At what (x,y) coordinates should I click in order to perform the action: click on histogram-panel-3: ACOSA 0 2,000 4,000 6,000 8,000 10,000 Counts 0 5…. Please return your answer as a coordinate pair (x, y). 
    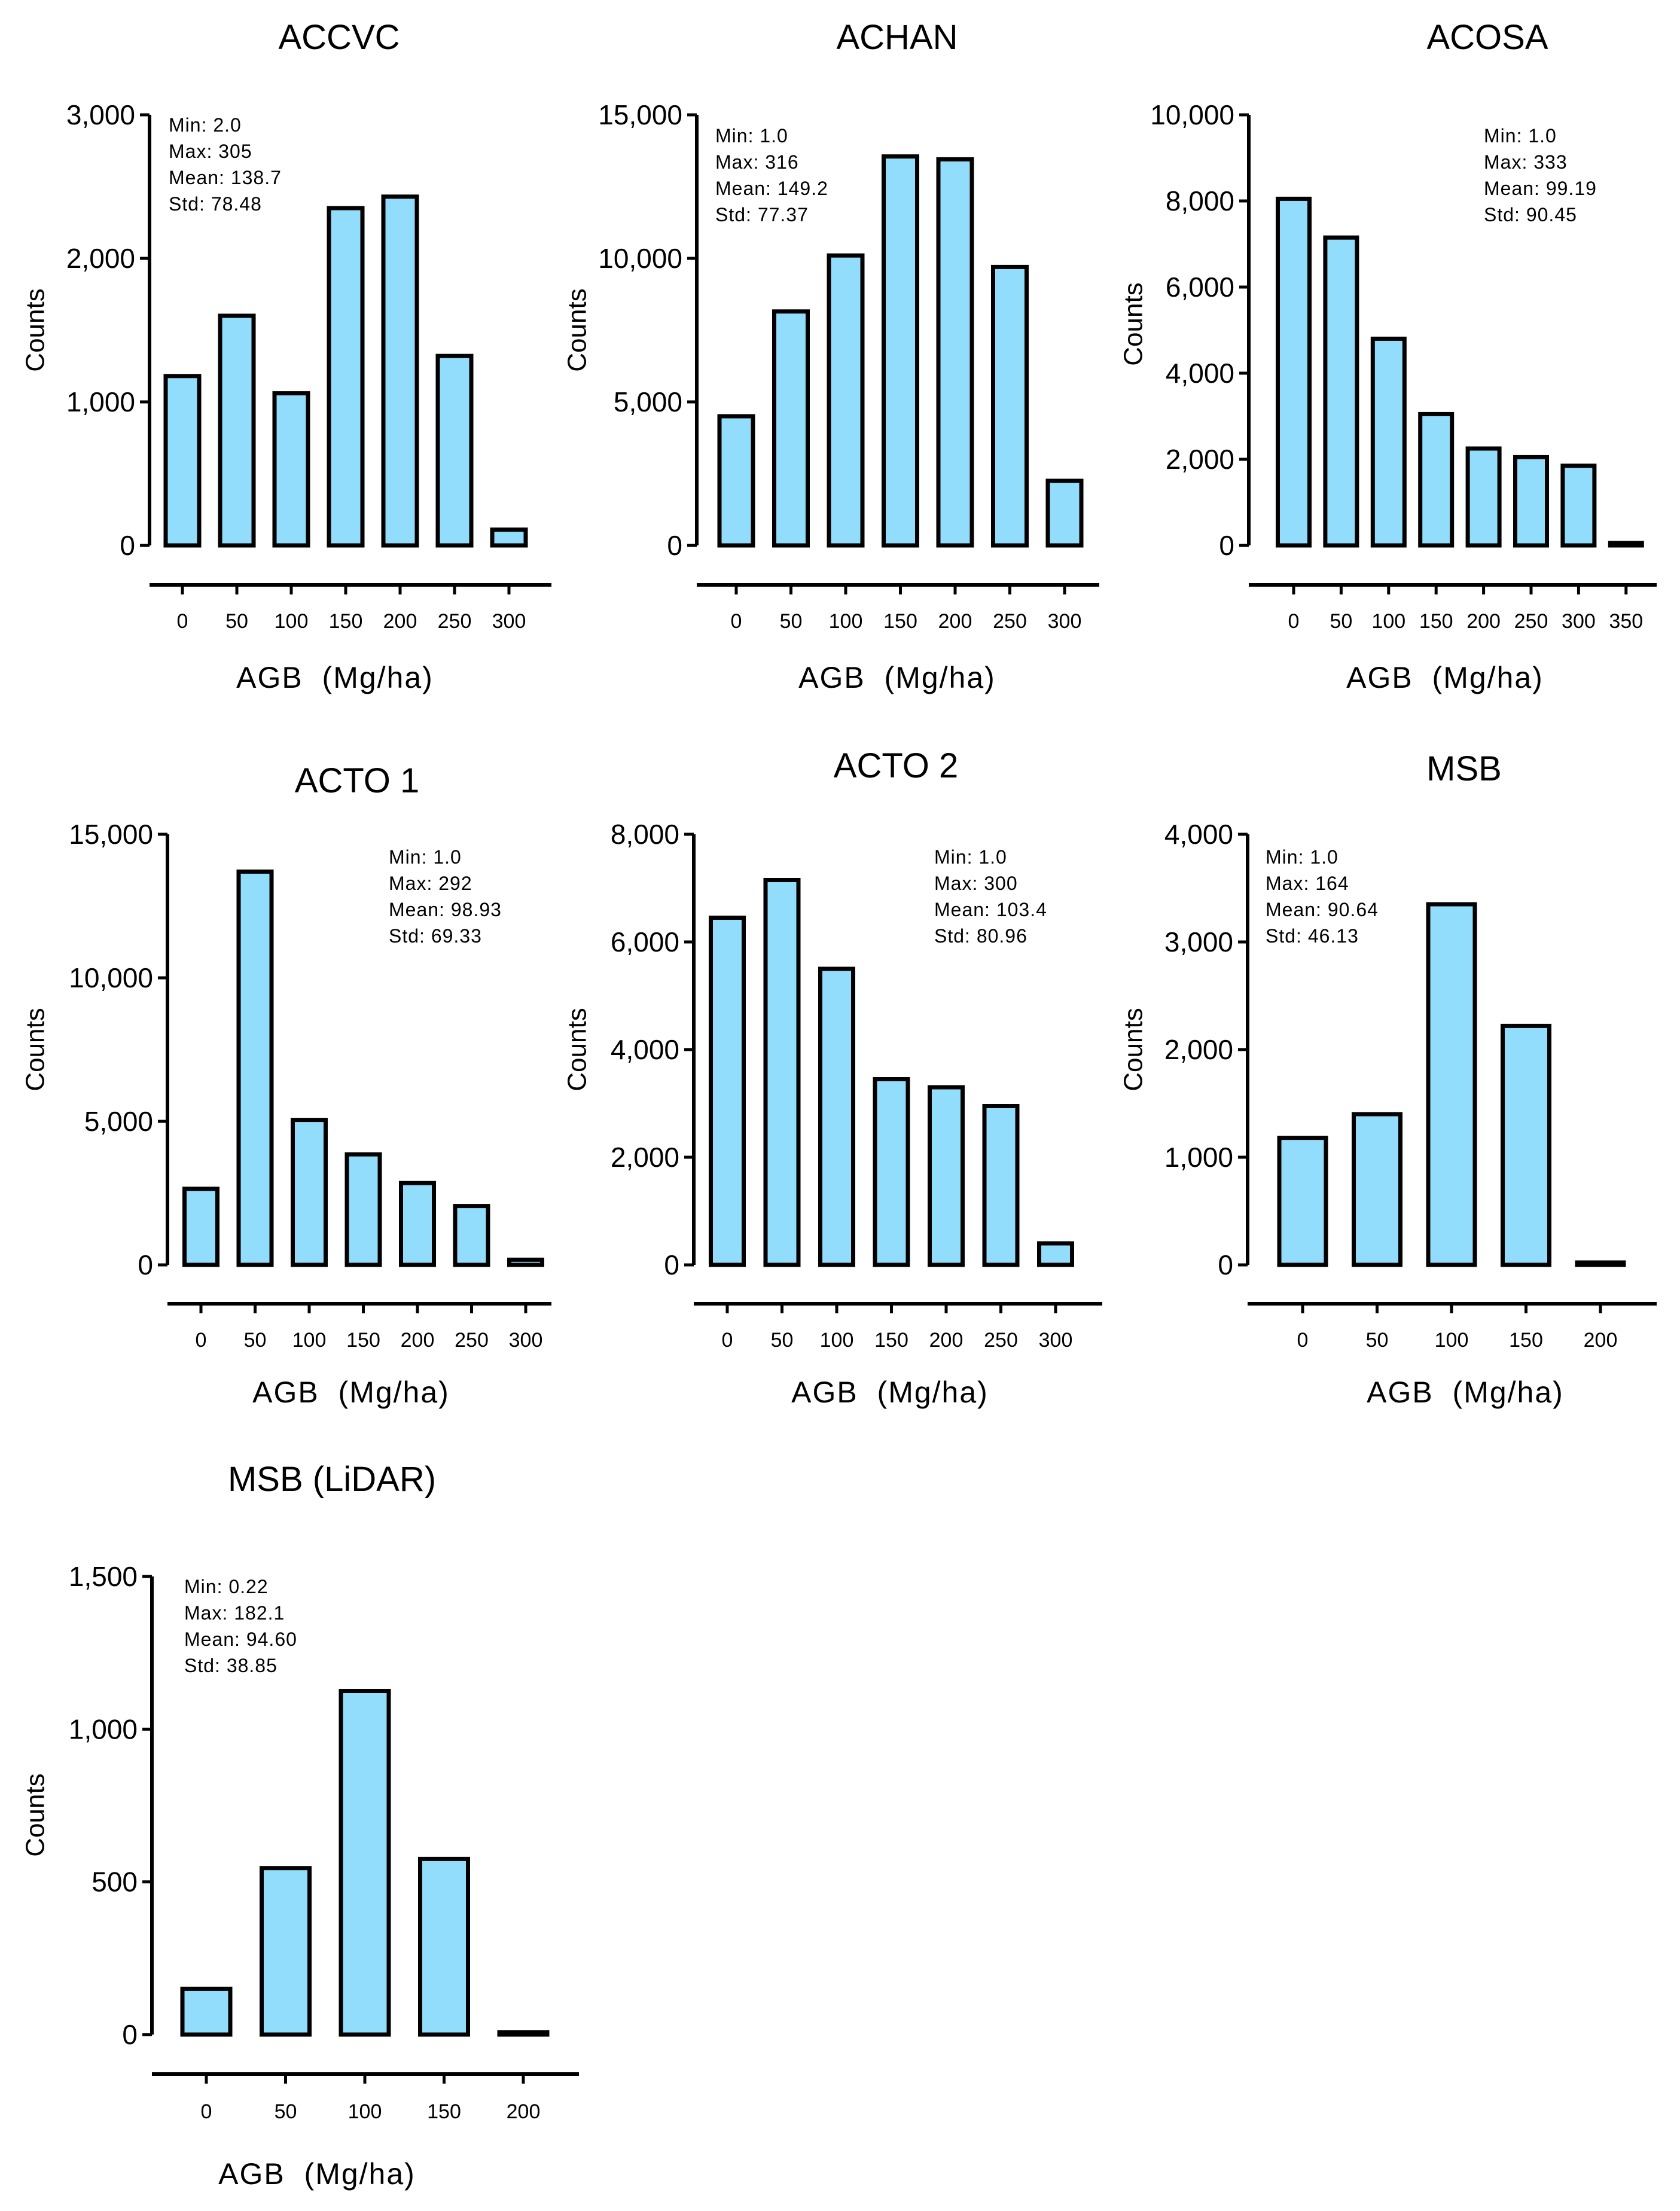
    Looking at the image, I should click on (1388, 356).